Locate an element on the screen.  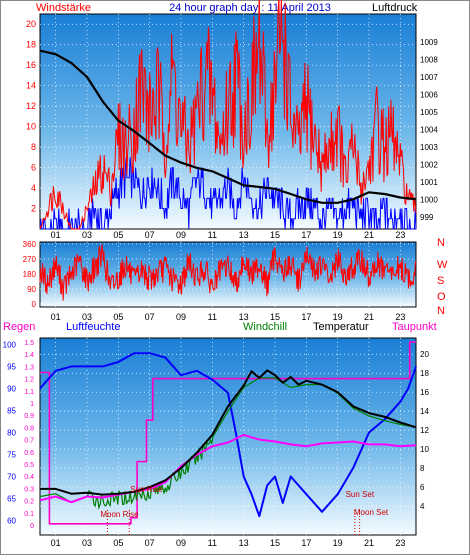
sun-moon-annotations: Moon Rise Sun Rise Moon Set Sun Set is located at coordinates (244, 510).